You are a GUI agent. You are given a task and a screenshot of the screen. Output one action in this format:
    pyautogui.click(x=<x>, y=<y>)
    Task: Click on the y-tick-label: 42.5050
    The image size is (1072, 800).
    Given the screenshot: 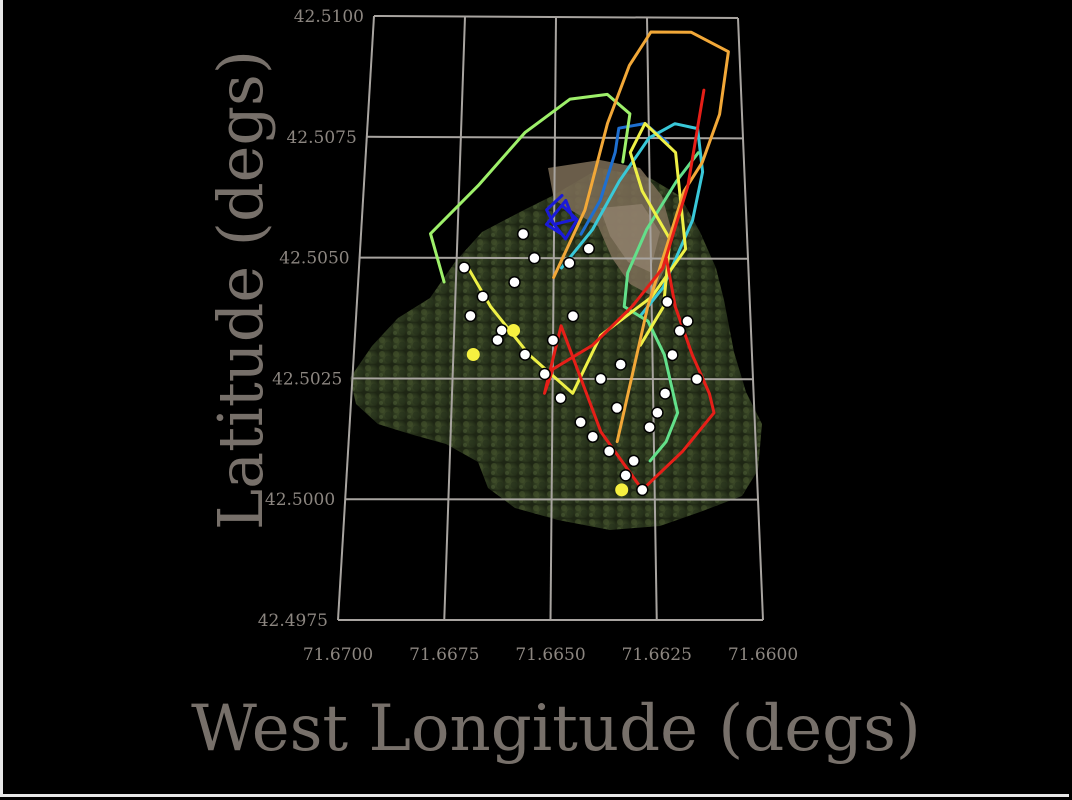 What is the action you would take?
    pyautogui.click(x=314, y=259)
    